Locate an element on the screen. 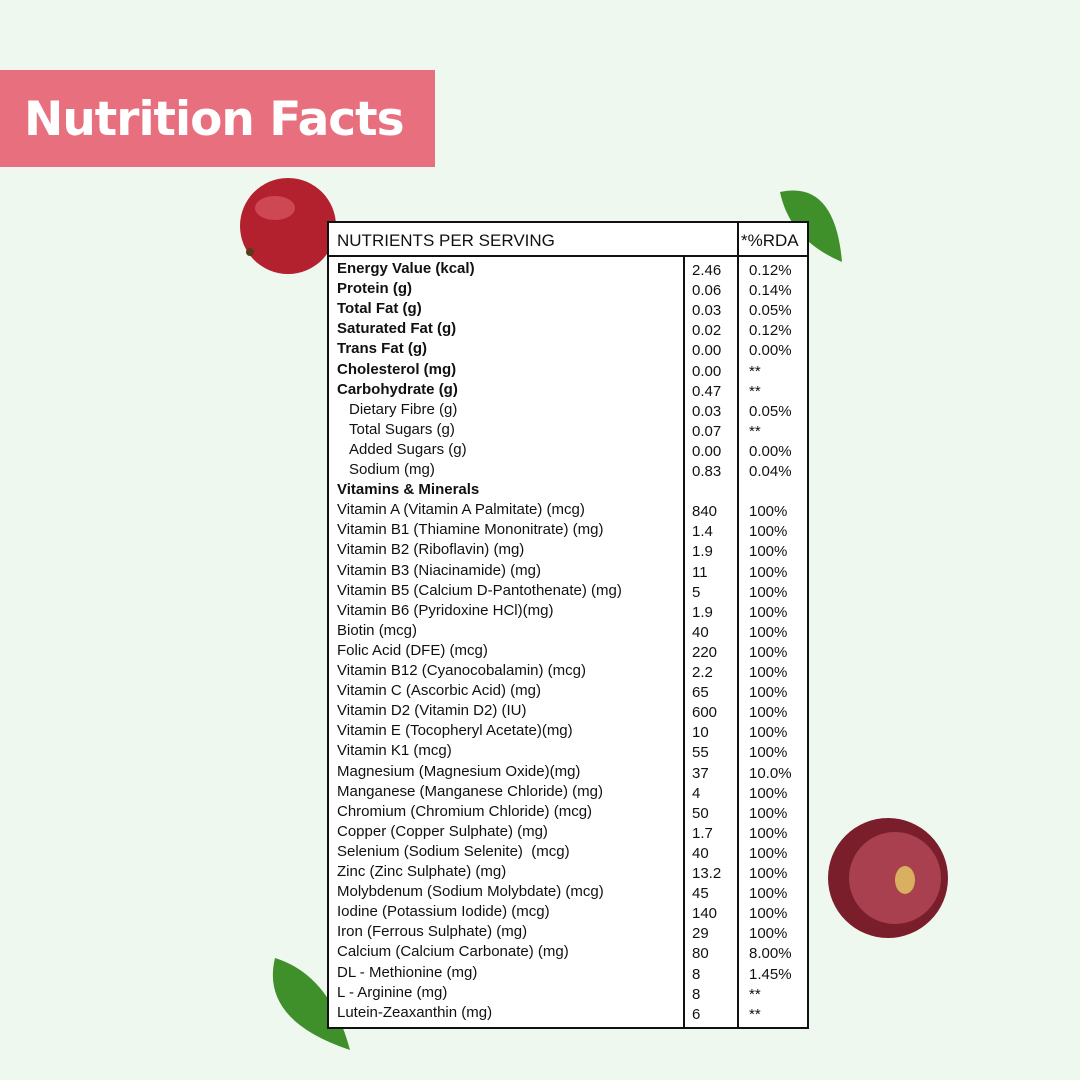 The image size is (1080, 1080). nutrient-name: Trans Fat (g) is located at coordinates (382, 349).